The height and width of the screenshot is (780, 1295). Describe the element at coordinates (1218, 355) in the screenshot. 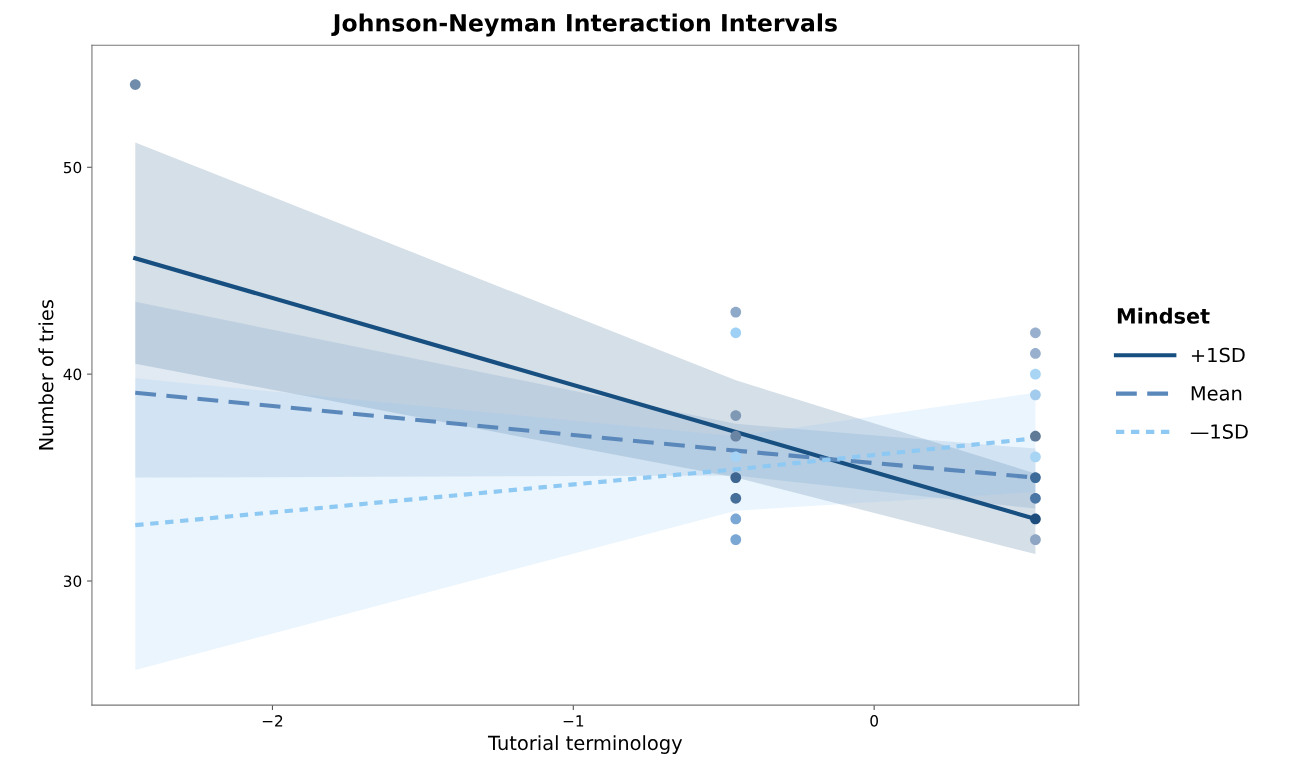

I see `legend-label: +1SD` at that location.